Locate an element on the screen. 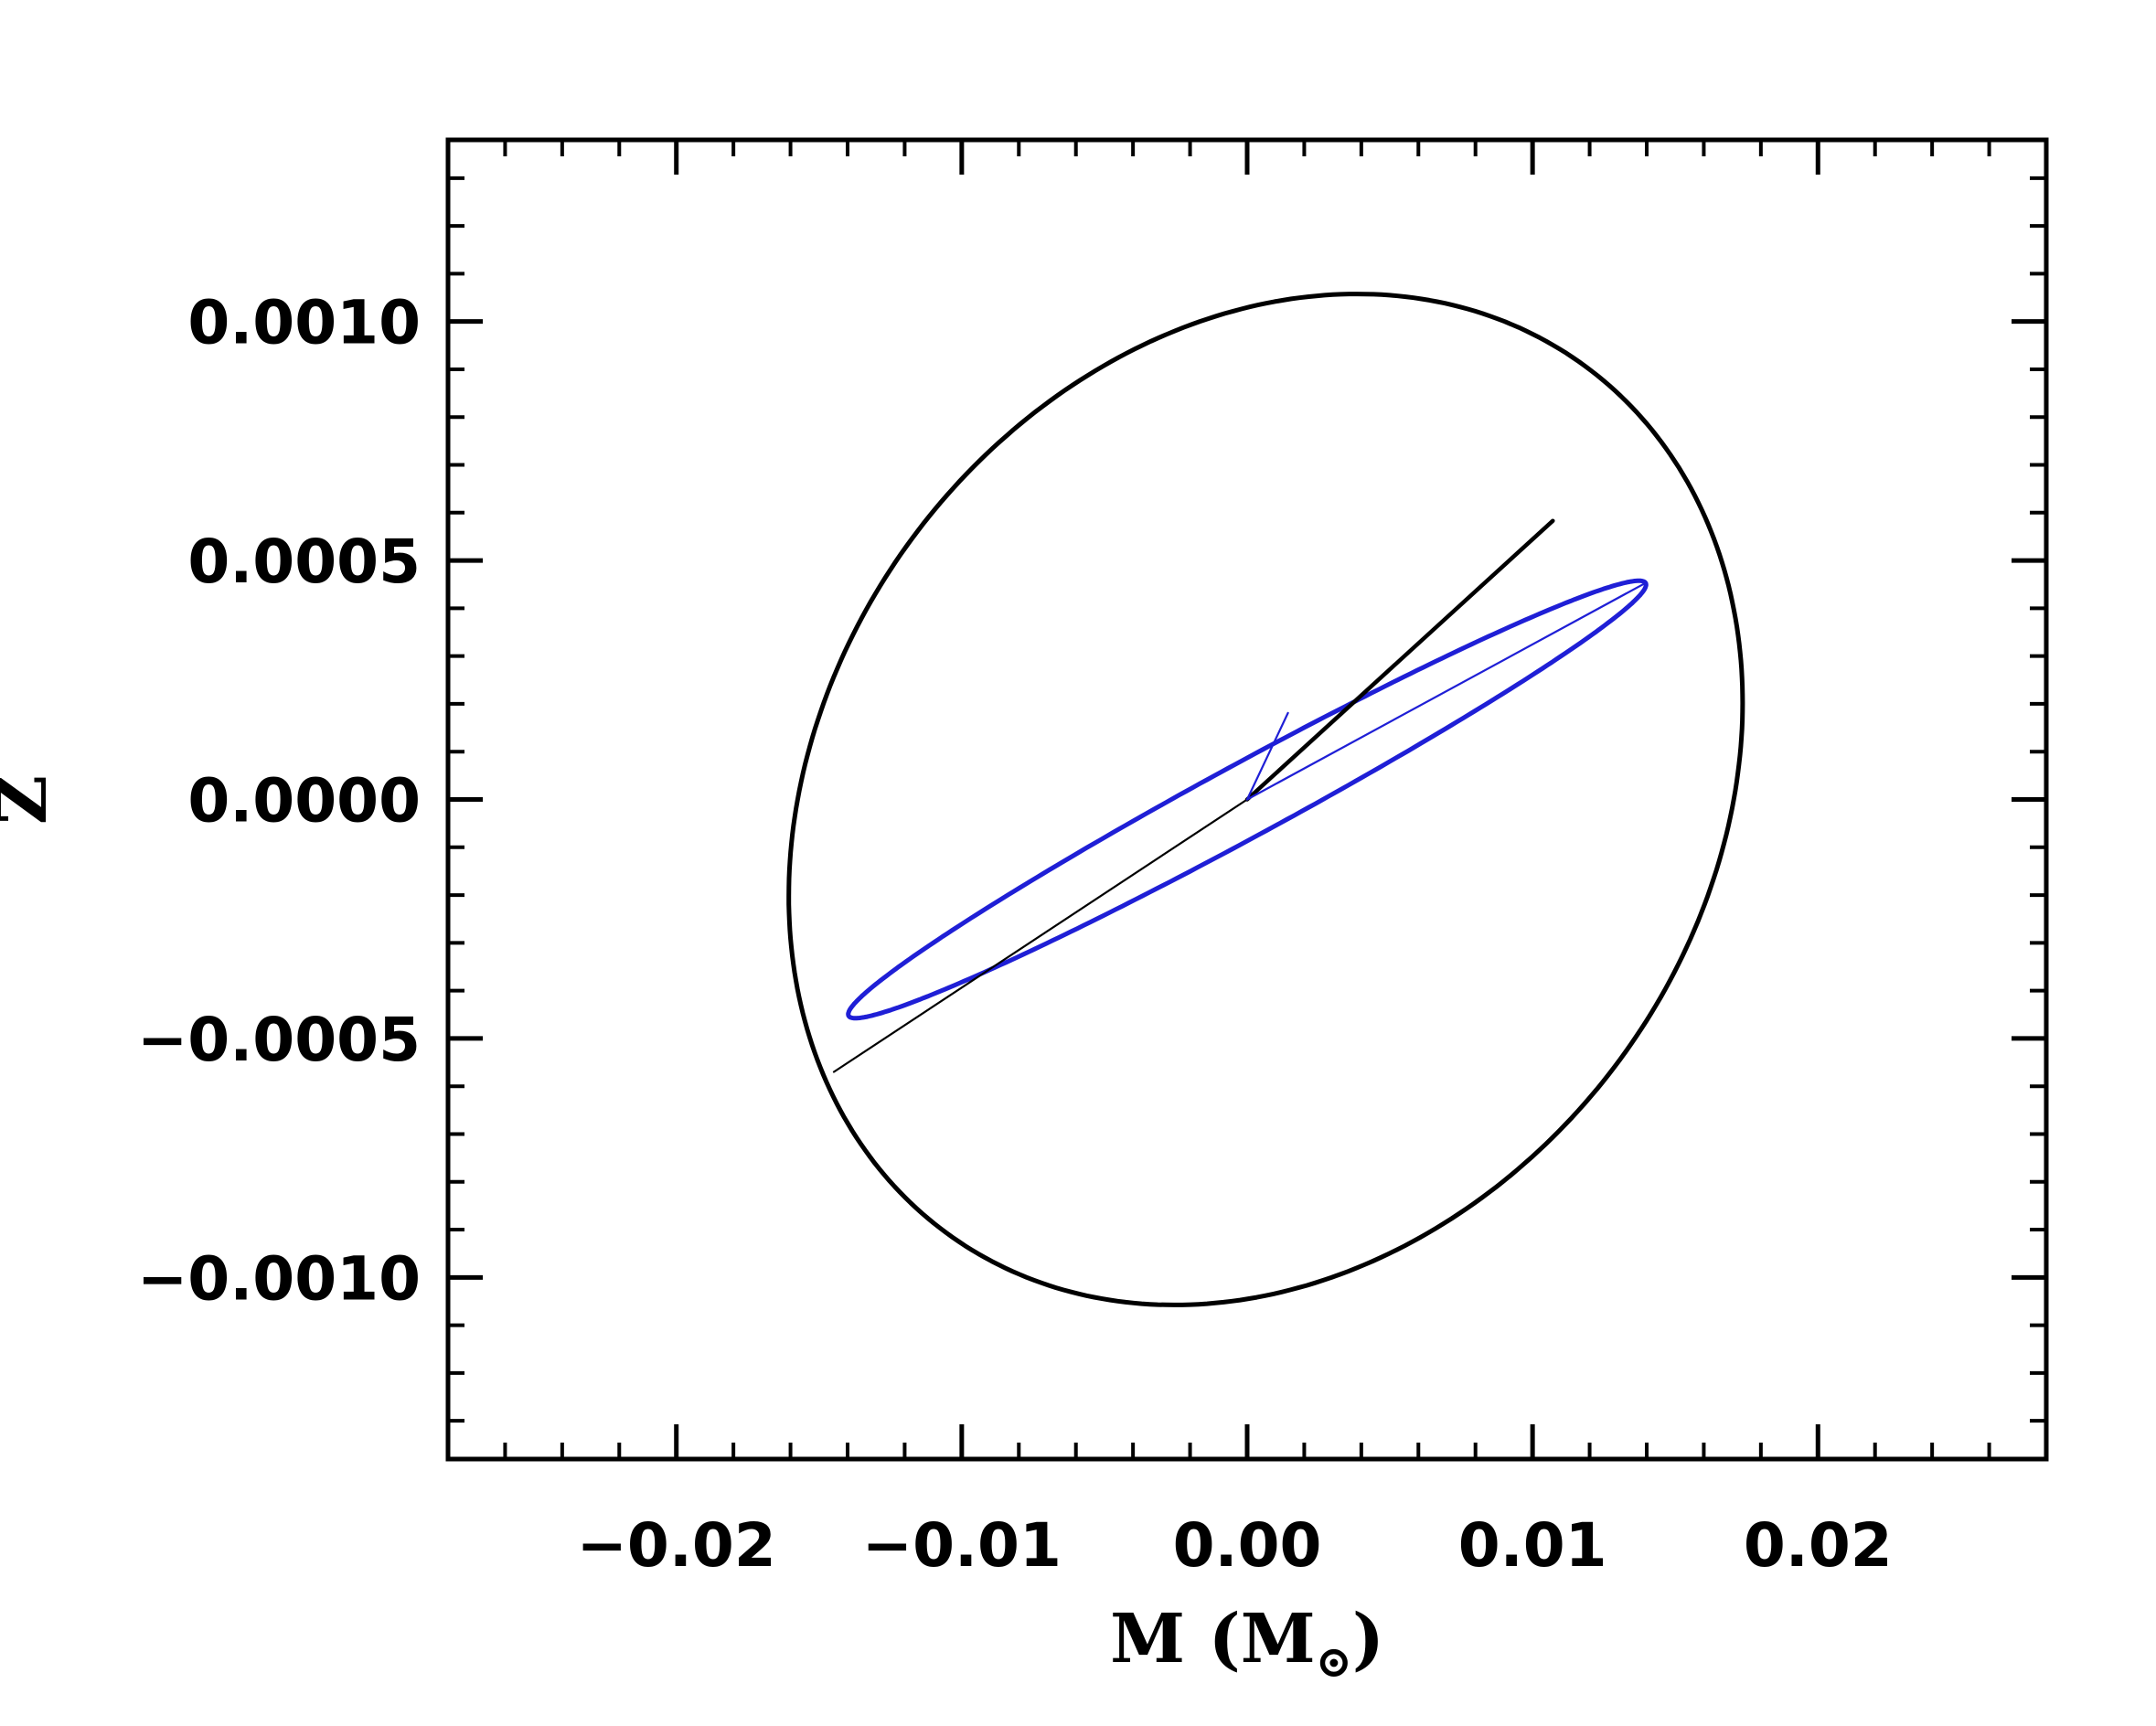  x-tick-labels: −0.02 −0.01 0.00 0.01 0.02 is located at coordinates (1235, 1546).